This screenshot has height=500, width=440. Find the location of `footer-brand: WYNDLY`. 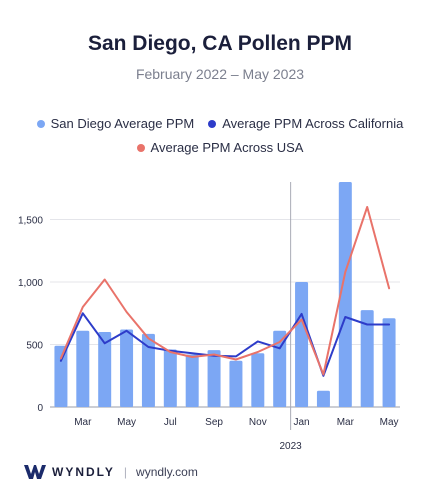

footer-brand: WYNDLY is located at coordinates (83, 472).